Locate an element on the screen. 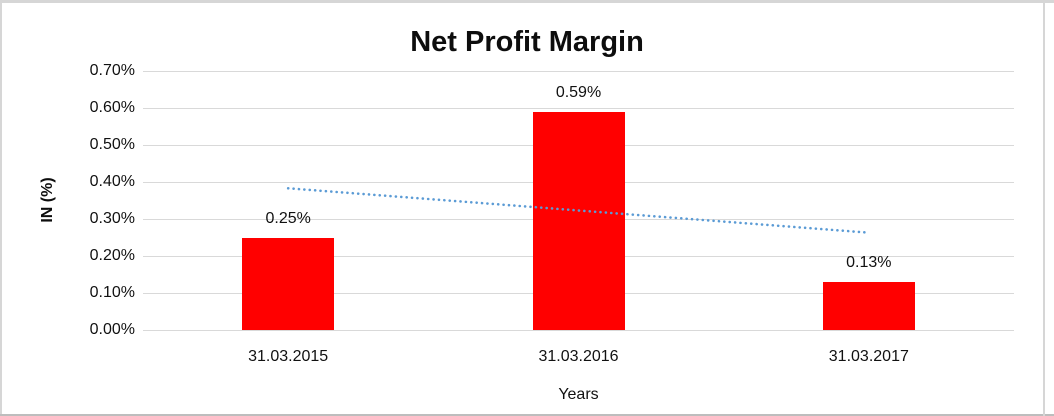 This screenshot has width=1054, height=416. chart-frame-border-bottom is located at coordinates (527, 415).